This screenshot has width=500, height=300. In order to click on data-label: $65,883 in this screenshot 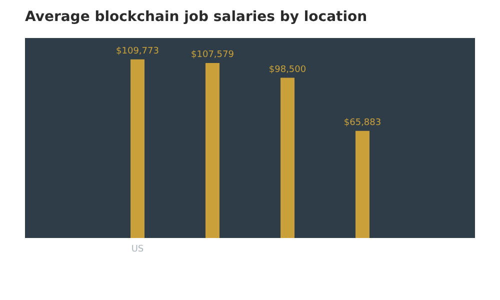, I will do `click(363, 123)`.